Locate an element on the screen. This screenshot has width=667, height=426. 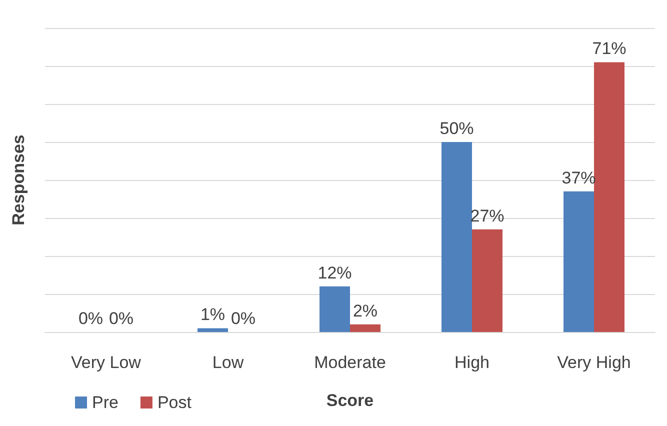
x-tick-label: Very Low is located at coordinates (106, 362).